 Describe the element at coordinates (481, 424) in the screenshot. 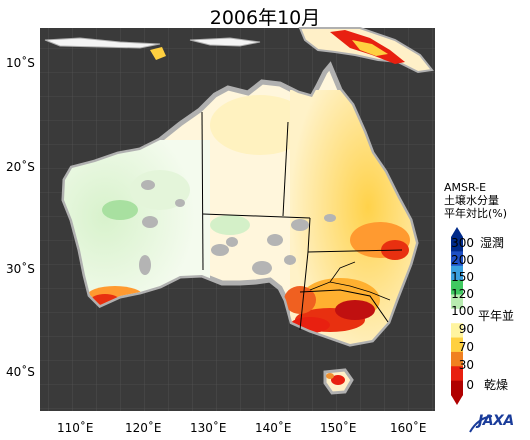

I see `jaxa-logo-swoosh` at that location.